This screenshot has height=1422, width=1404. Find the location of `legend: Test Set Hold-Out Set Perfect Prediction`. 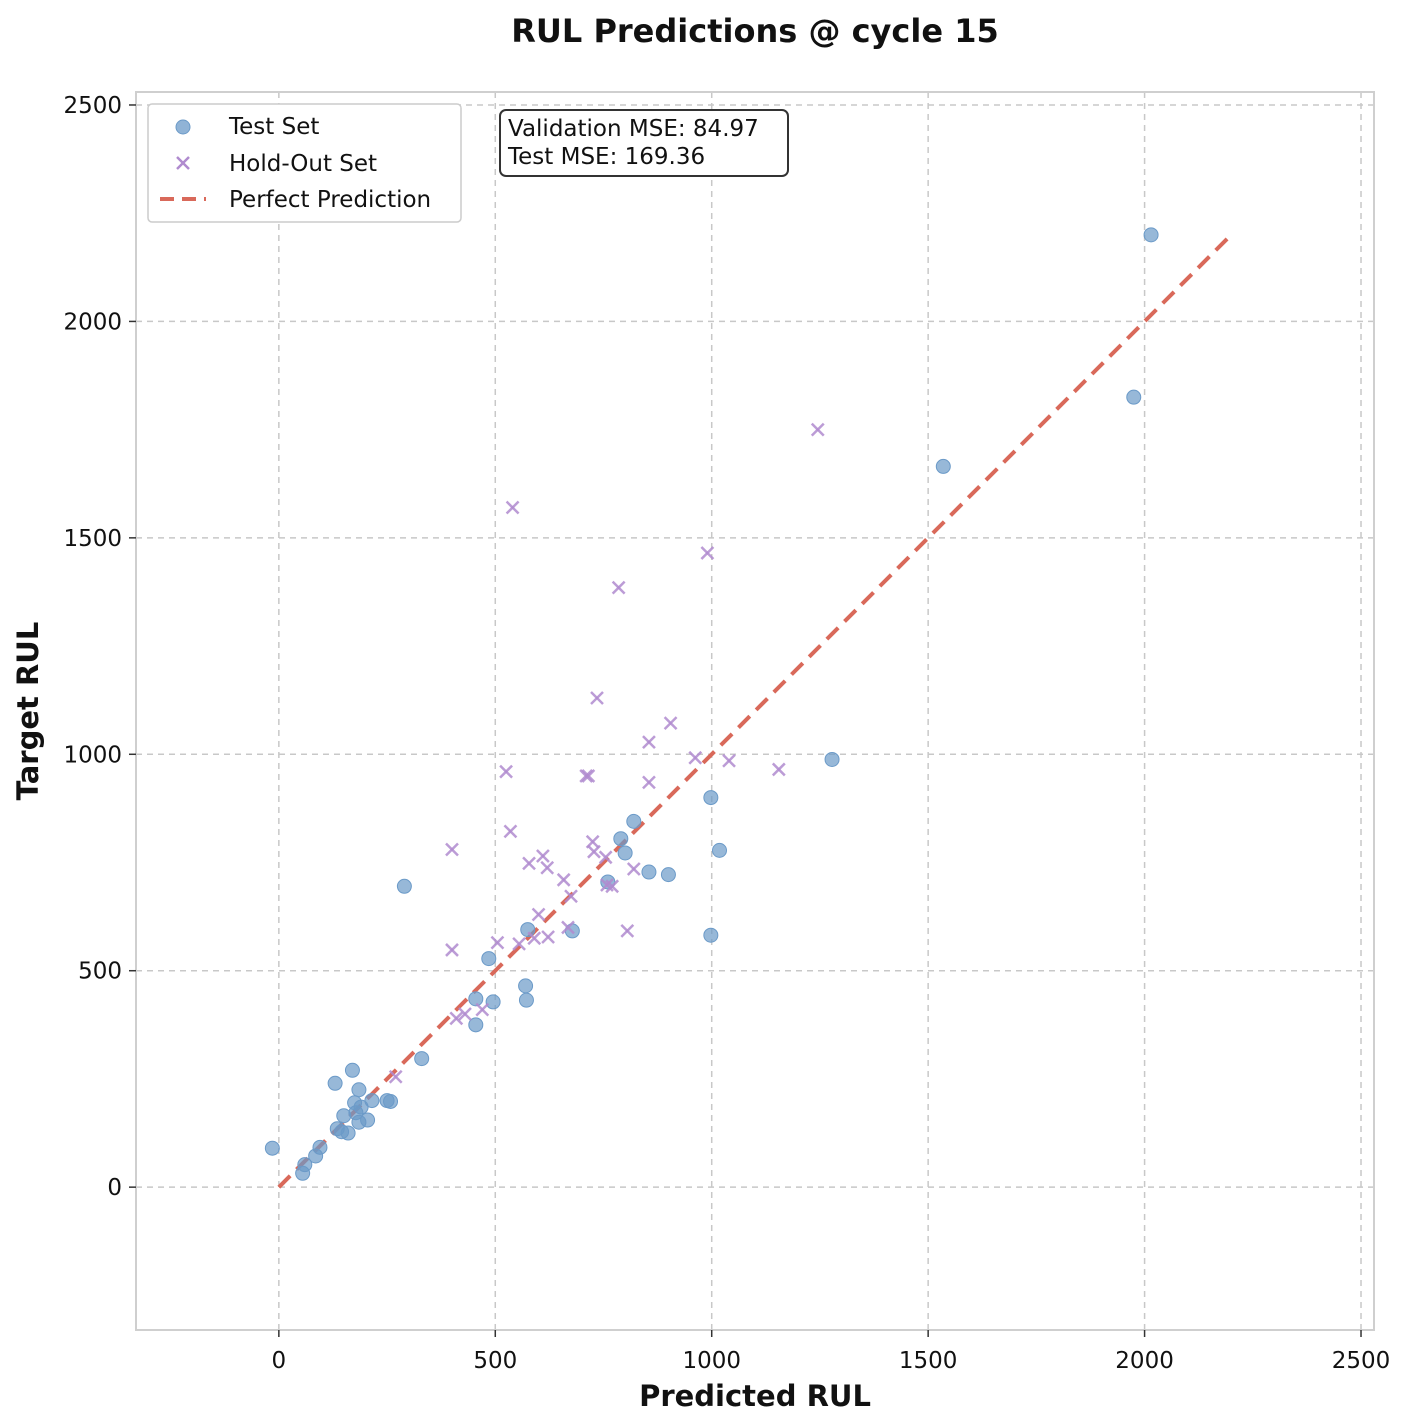

legend: Test Set Hold-Out Set Perfect Prediction is located at coordinates (304, 163).